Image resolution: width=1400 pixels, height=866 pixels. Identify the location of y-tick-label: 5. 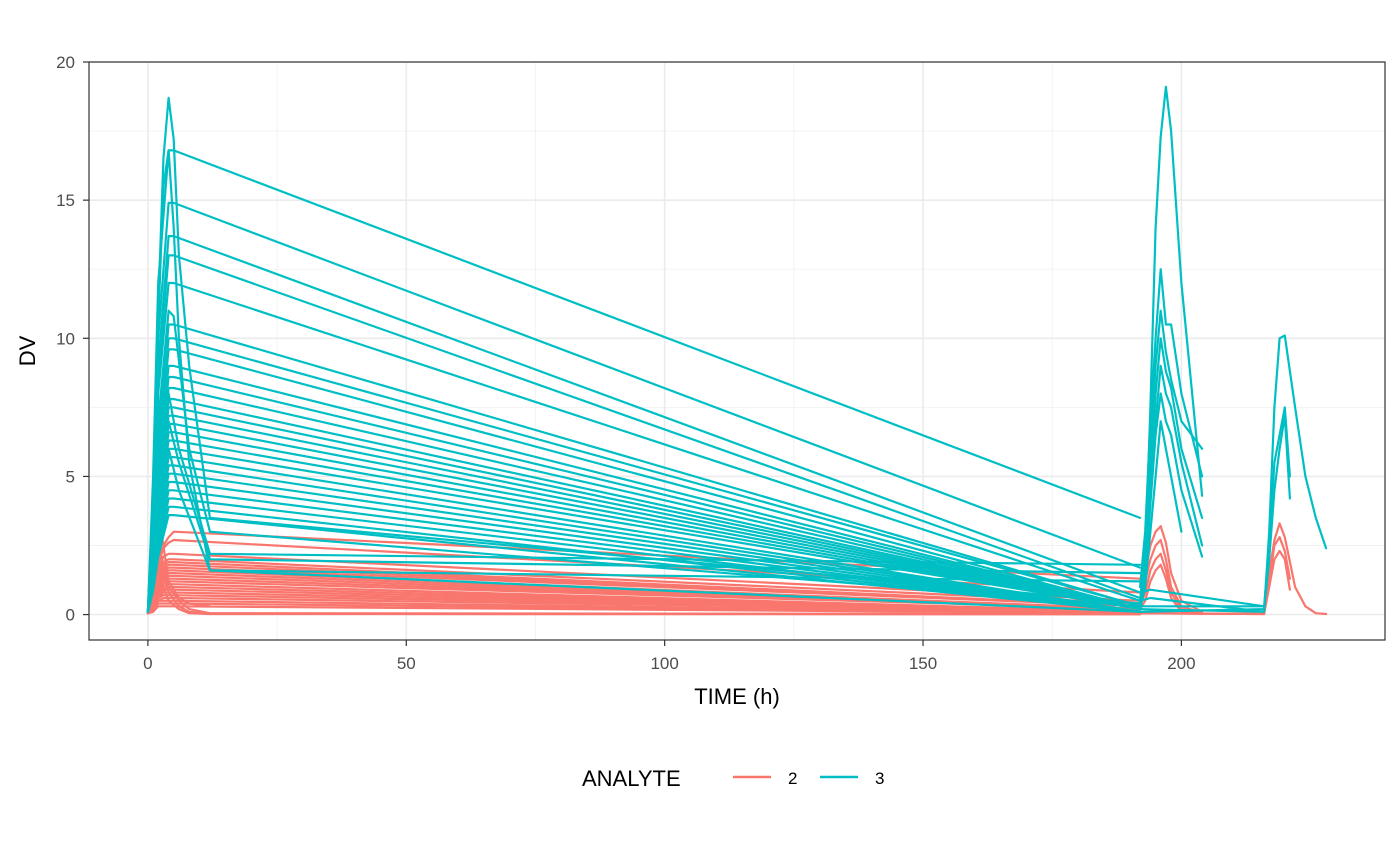
(70, 476).